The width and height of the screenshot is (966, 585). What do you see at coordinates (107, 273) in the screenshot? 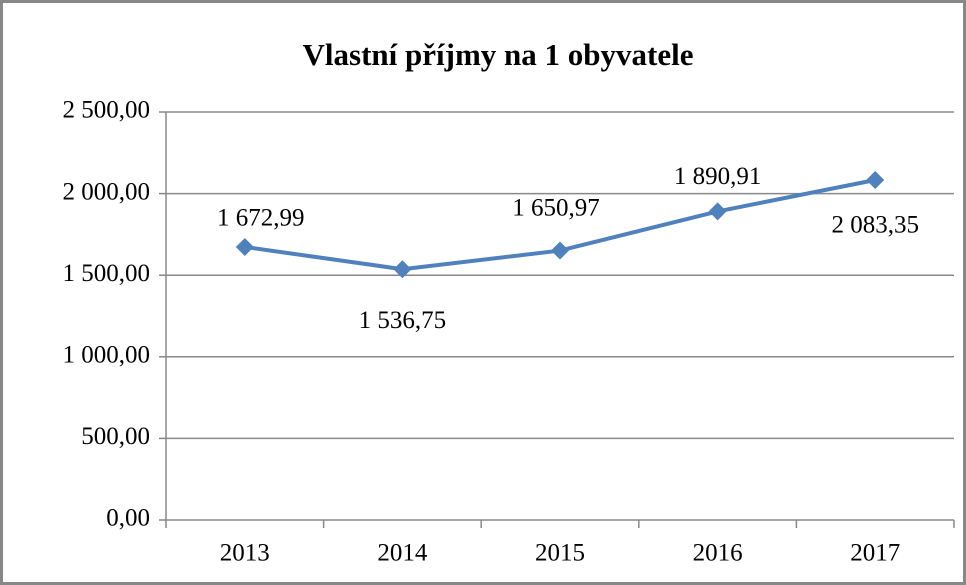
I see `y-tick-label: 1 500,00` at bounding box center [107, 273].